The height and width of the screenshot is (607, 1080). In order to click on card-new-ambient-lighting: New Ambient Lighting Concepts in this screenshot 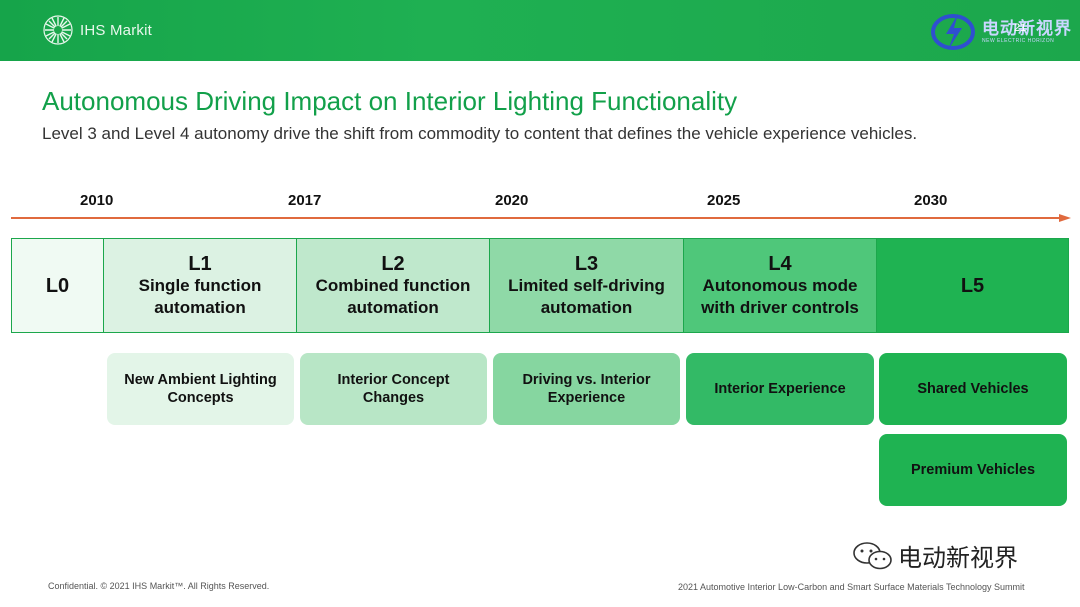, I will do `click(200, 389)`.